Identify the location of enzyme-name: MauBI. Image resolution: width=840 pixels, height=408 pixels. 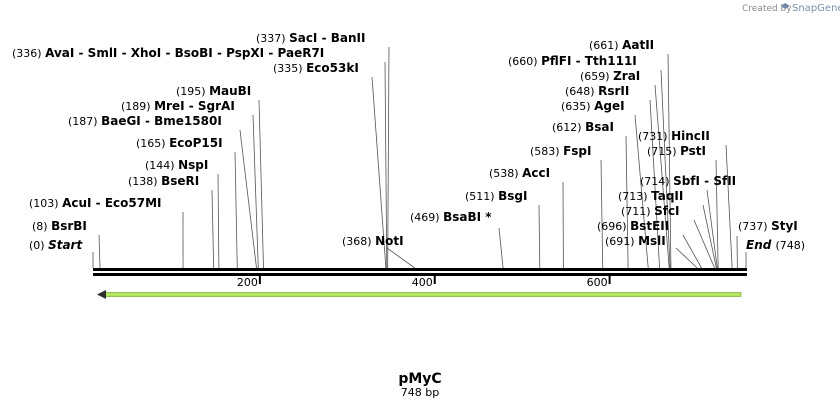
(230, 91).